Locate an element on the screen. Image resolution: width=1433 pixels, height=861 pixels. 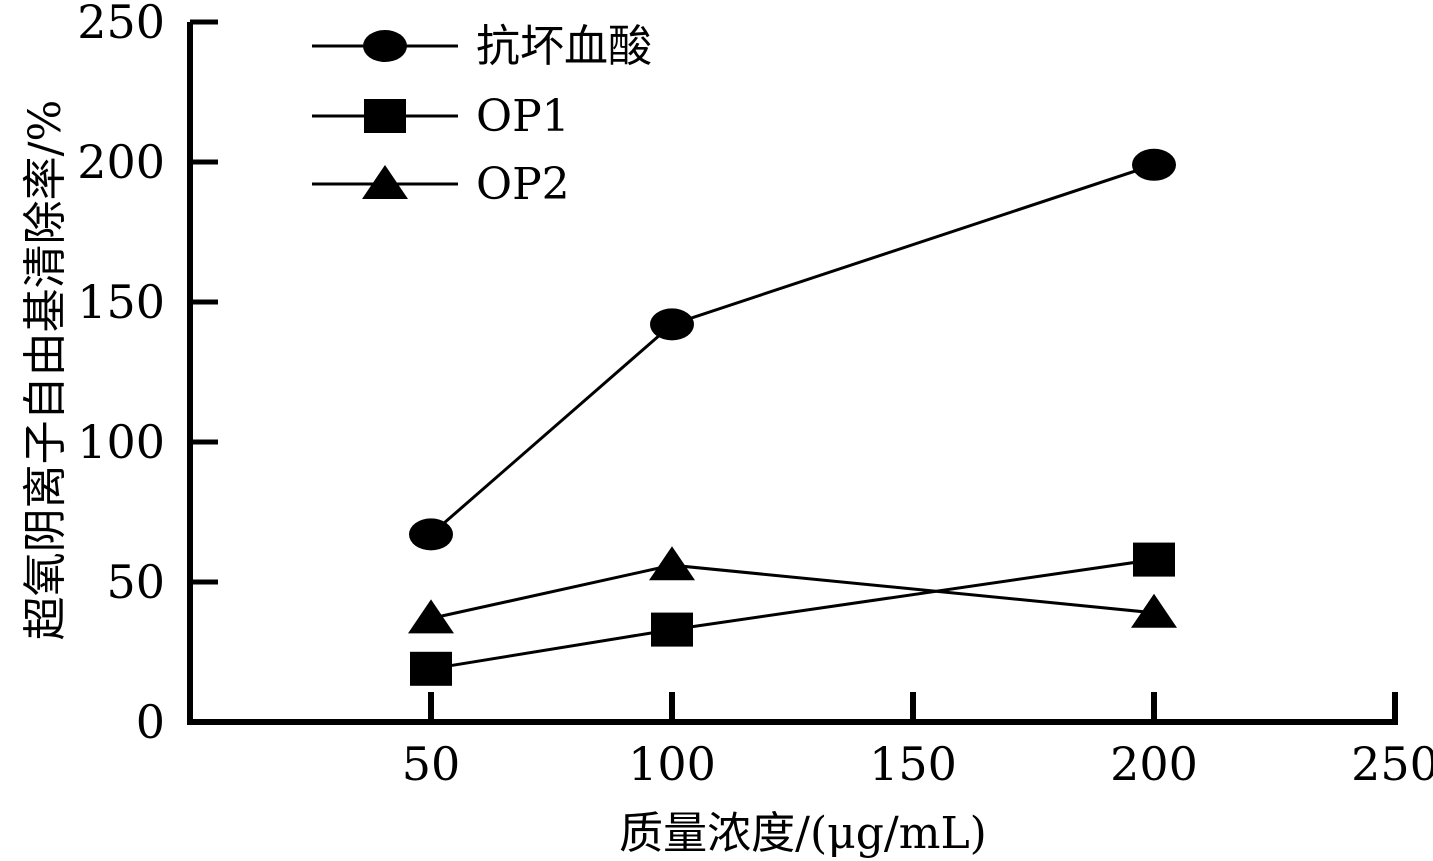
x-axis-ticks: 50 100 150 200 250 is located at coordinates (917, 741).